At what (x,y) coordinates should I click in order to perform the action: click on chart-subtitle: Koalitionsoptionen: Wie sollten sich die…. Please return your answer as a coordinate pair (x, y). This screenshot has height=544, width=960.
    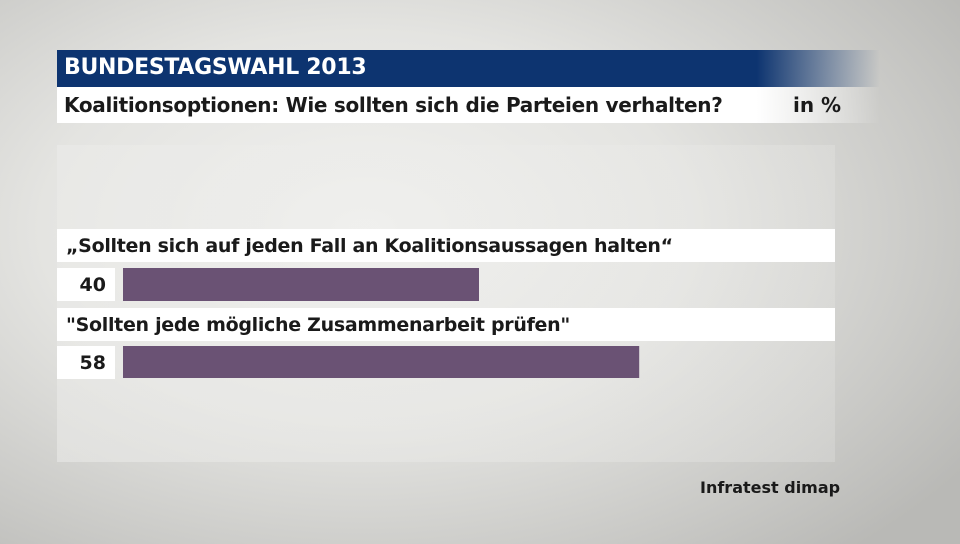
    Looking at the image, I should click on (393, 105).